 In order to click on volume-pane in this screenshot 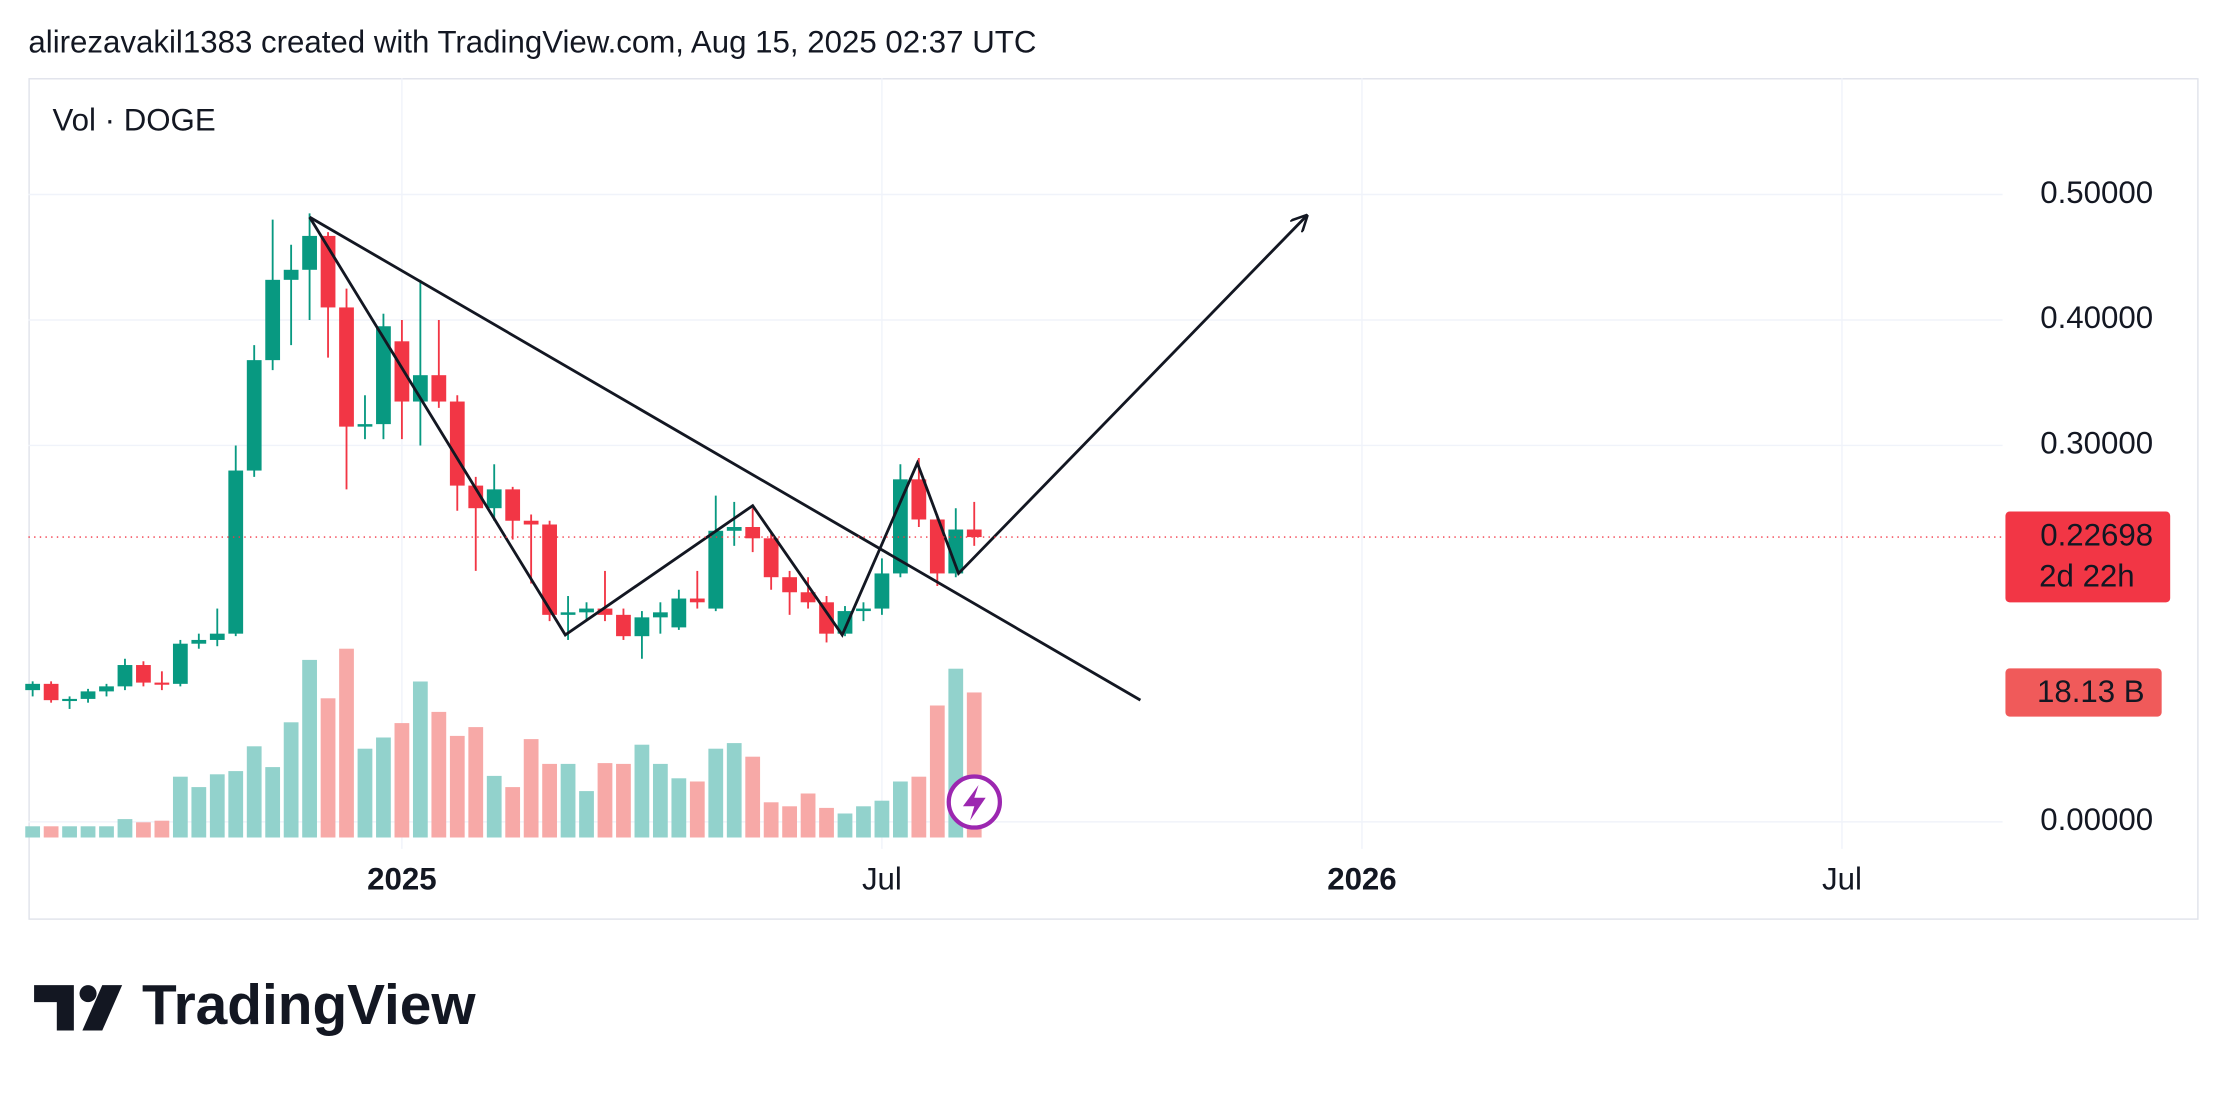, I will do `click(503, 743)`.